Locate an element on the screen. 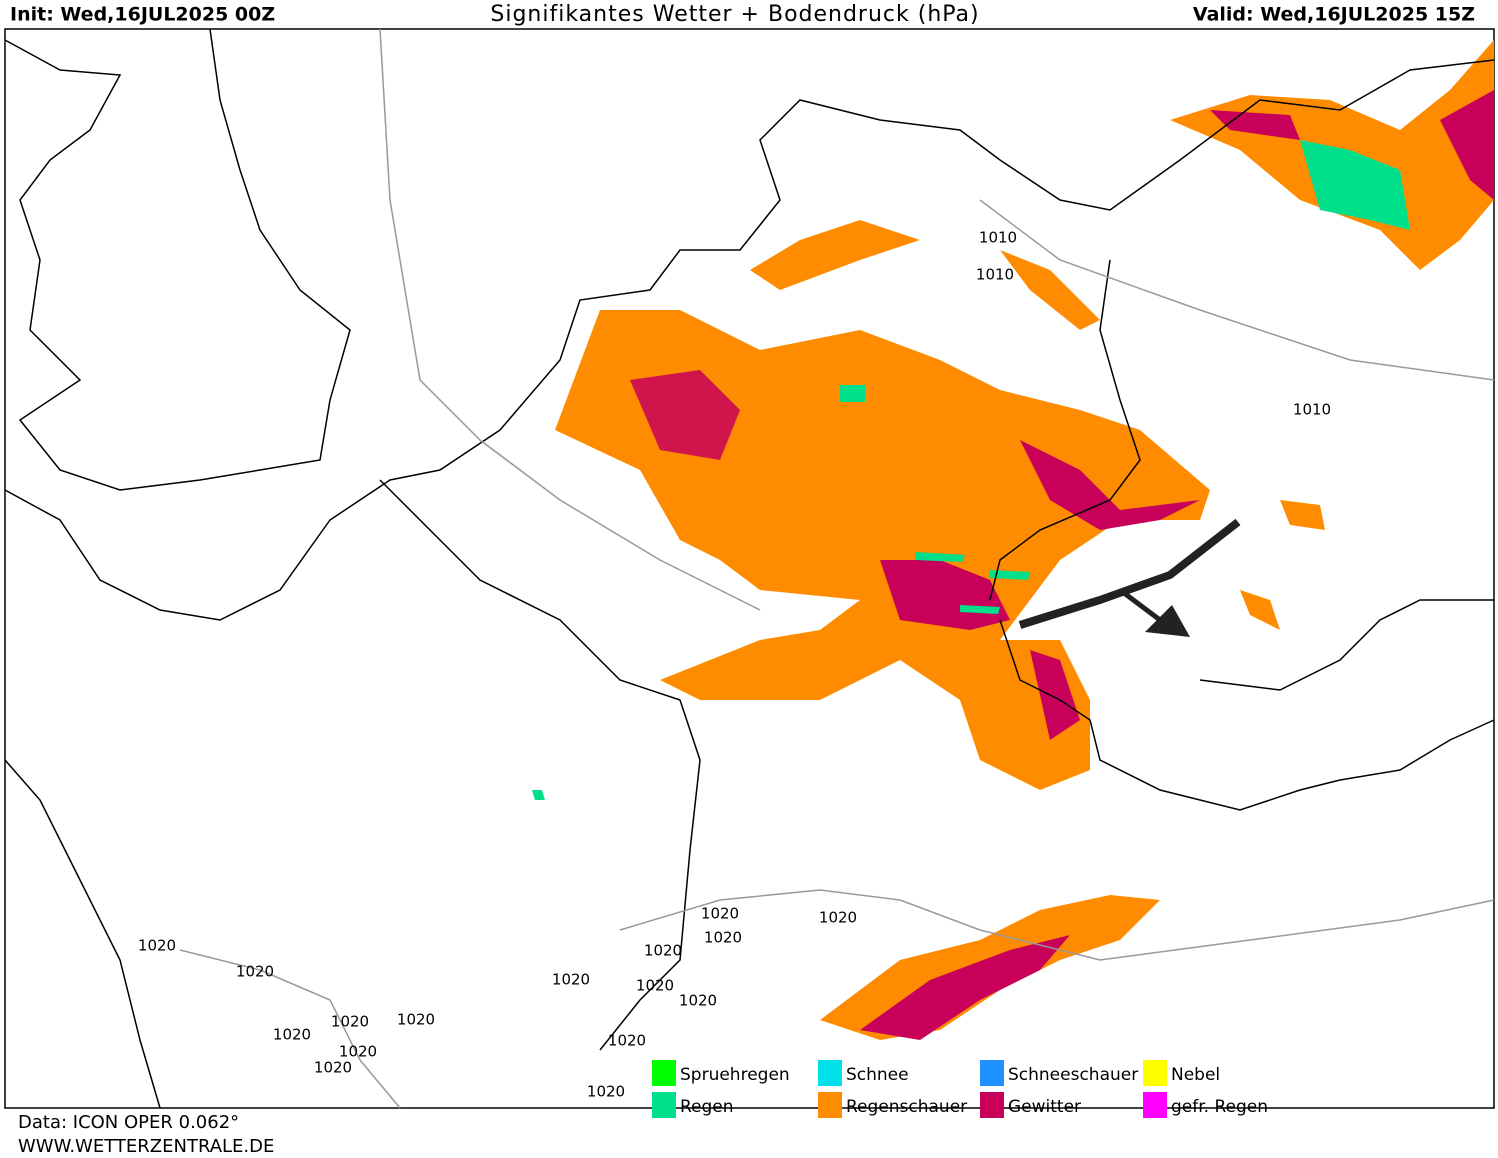  border-east2 is located at coordinates (1346, 645).